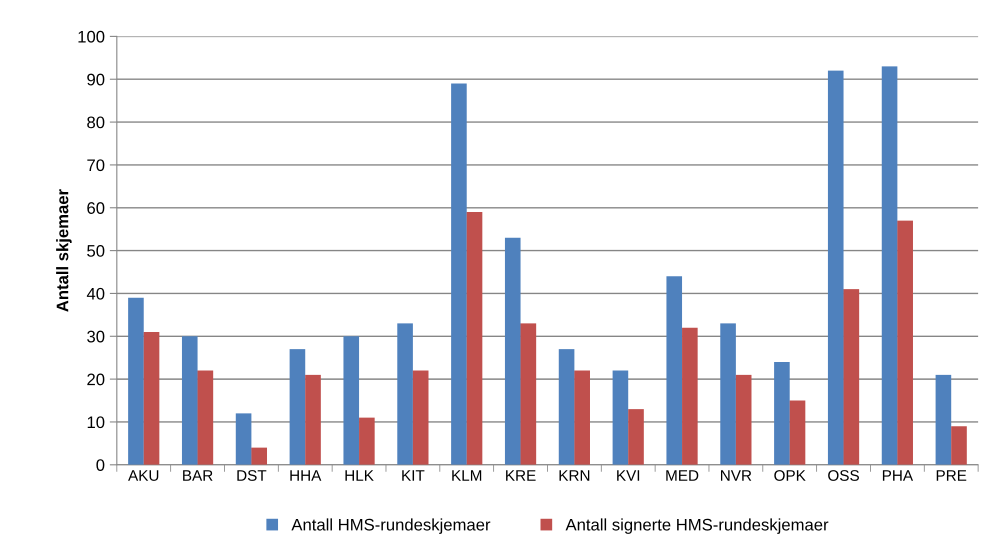 Image resolution: width=990 pixels, height=560 pixels. I want to click on x-tick-label: HHA, so click(306, 475).